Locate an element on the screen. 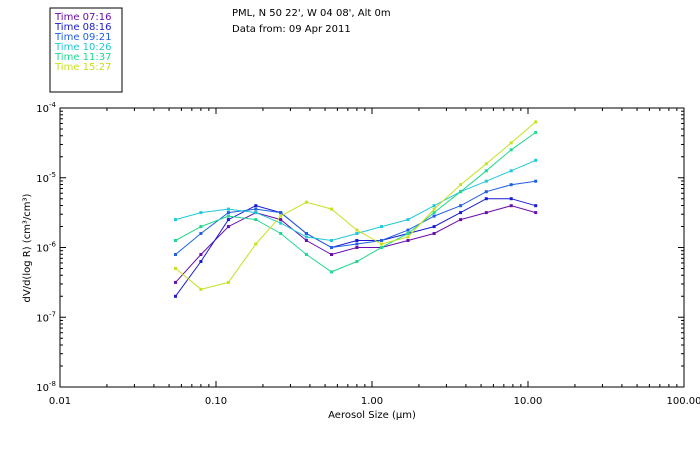  y-tick-label: 10⁻⁸ is located at coordinates (46, 387).